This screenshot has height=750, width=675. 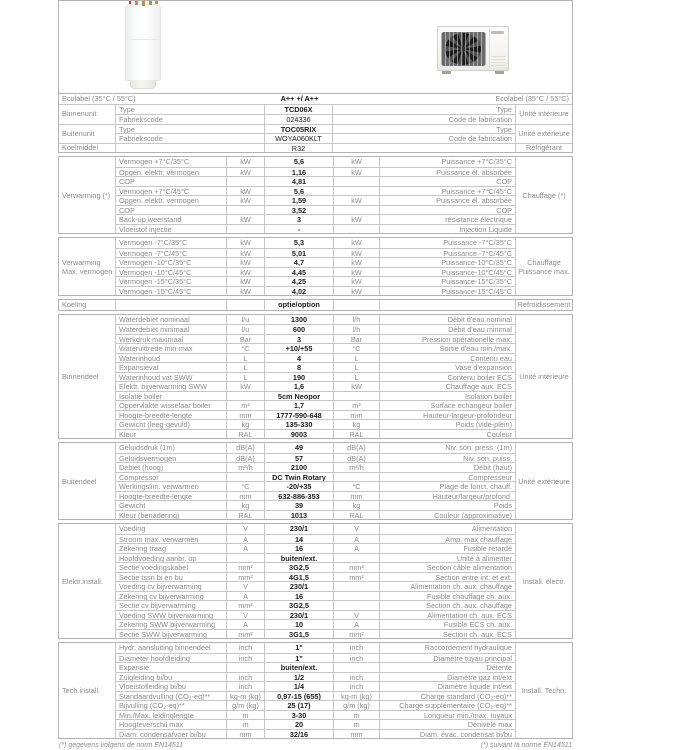 What do you see at coordinates (447, 448) in the screenshot?
I see `param-label-fr: Niv. son. press. (1m)` at bounding box center [447, 448].